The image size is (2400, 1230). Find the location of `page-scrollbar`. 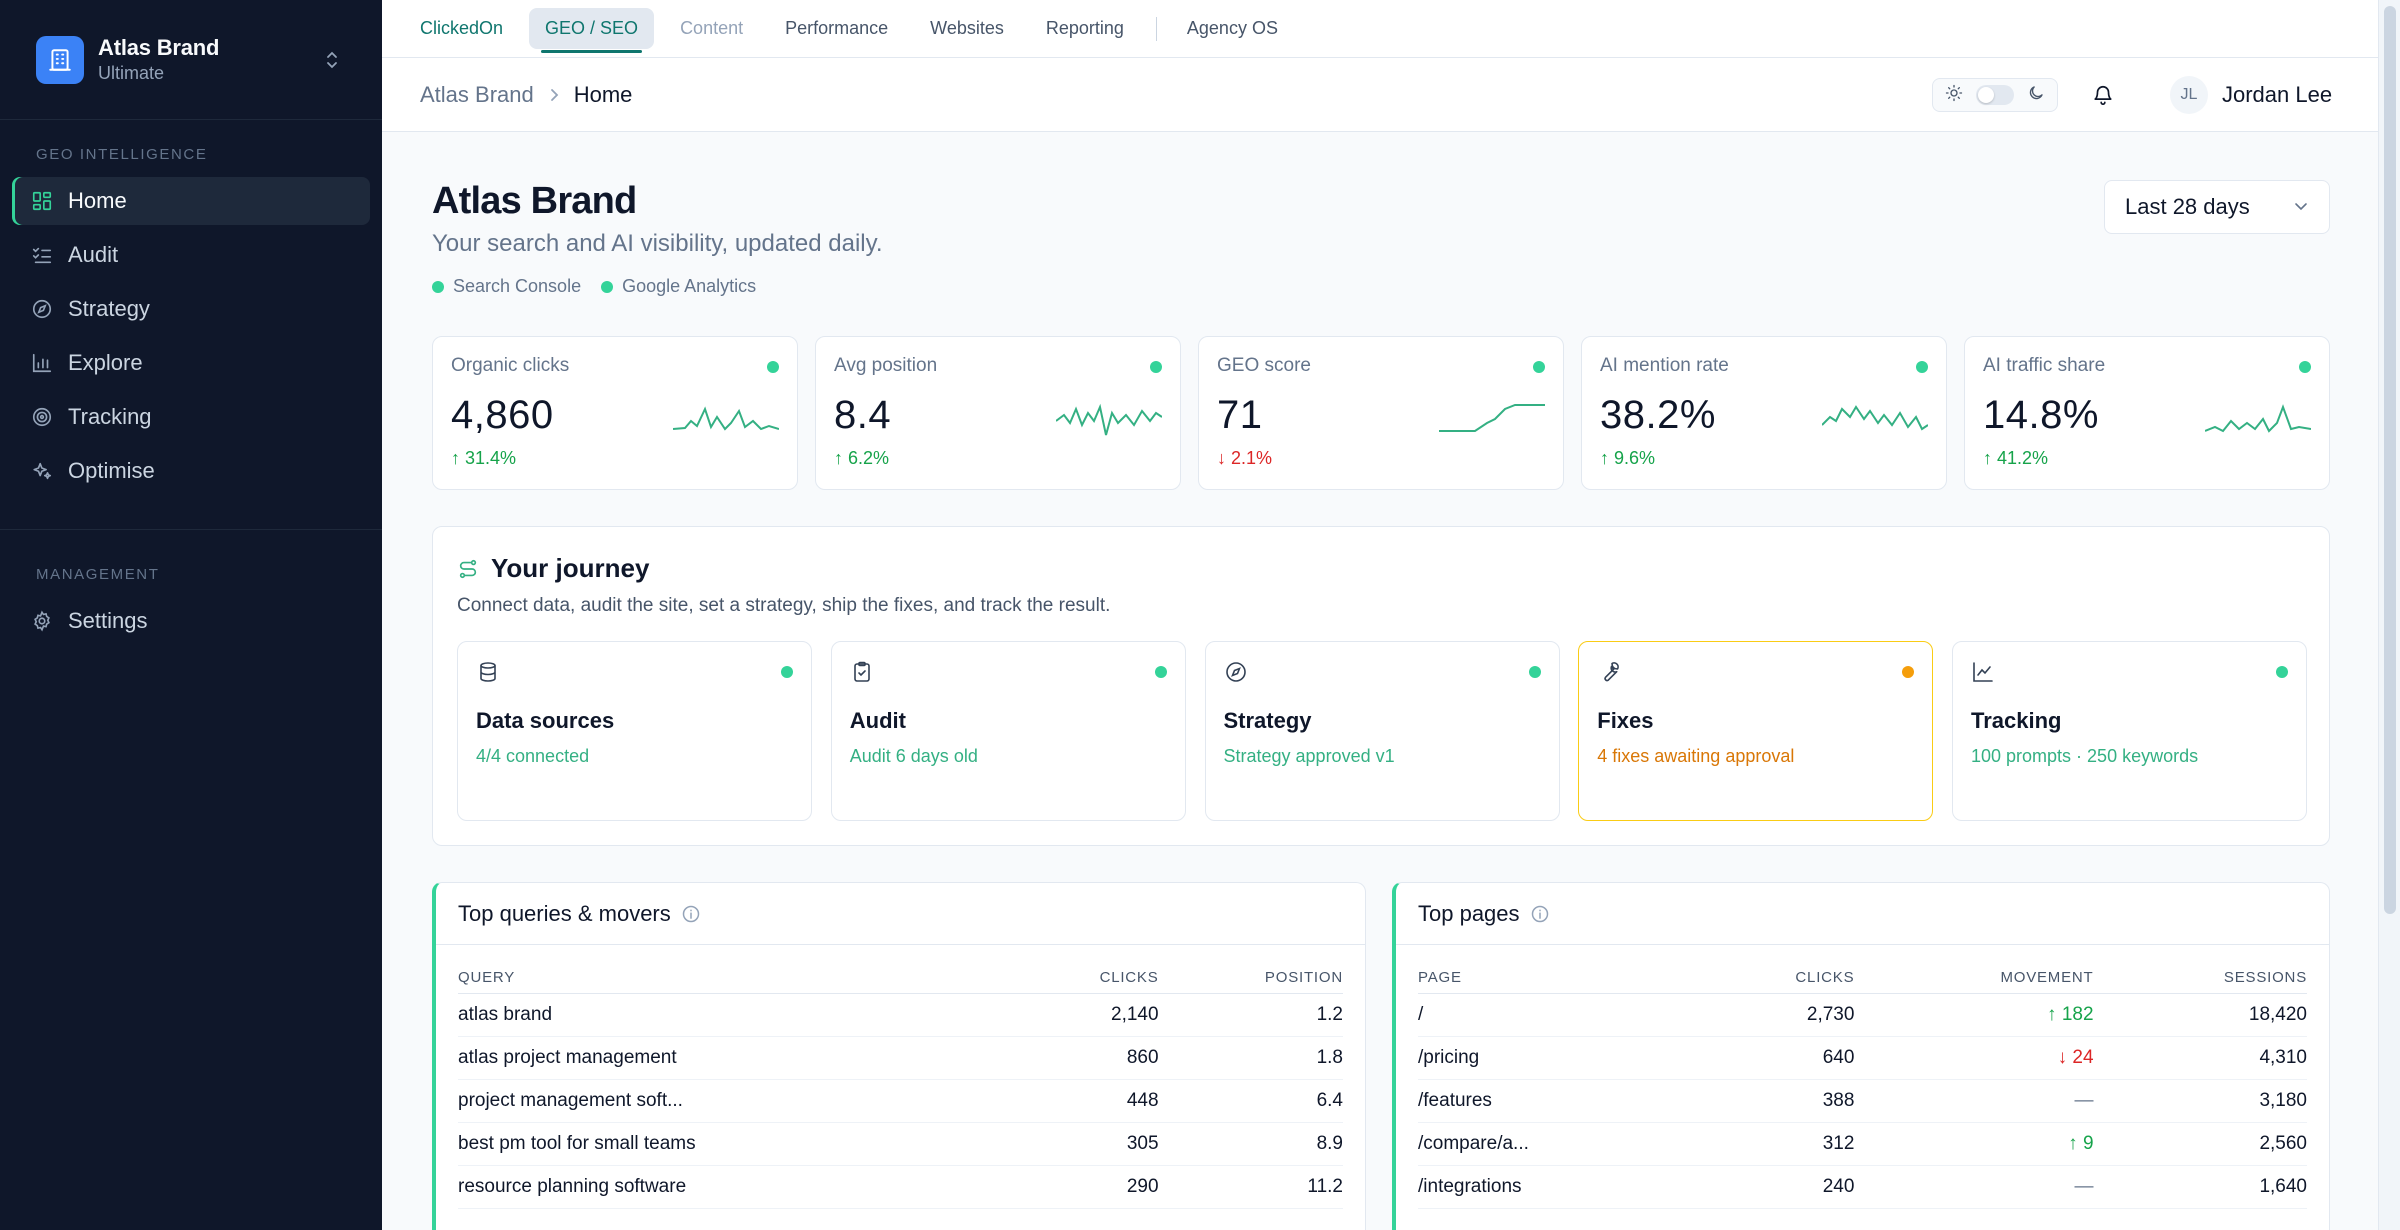

page-scrollbar is located at coordinates (2389, 615).